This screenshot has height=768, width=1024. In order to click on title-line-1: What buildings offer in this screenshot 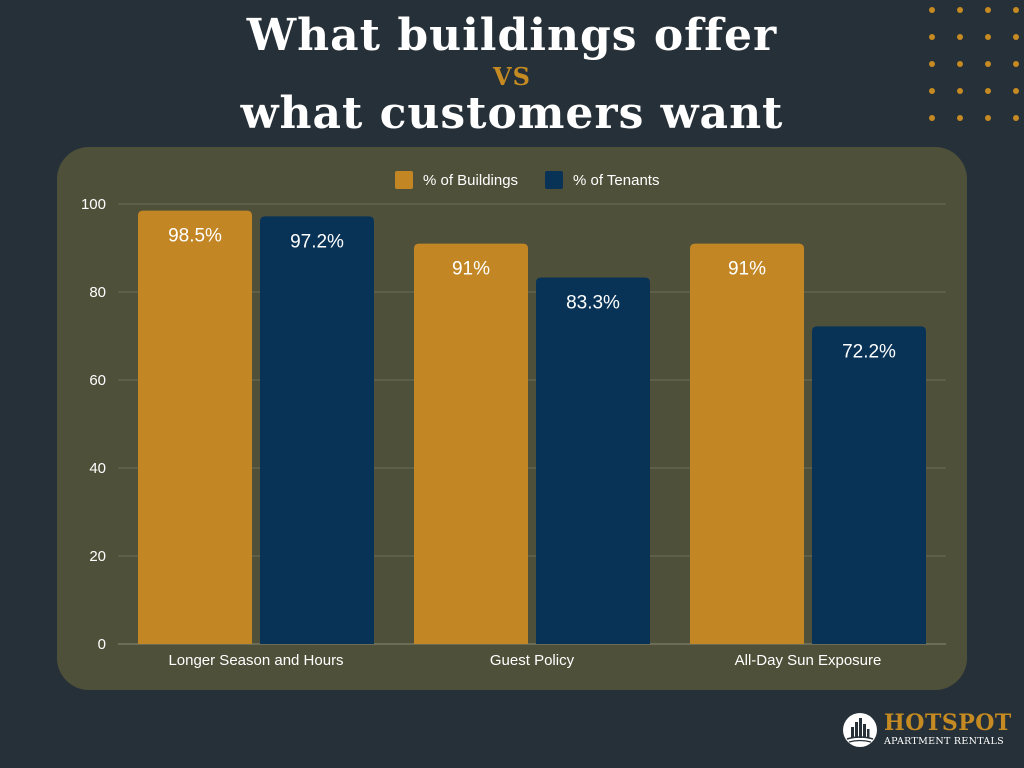, I will do `click(512, 35)`.